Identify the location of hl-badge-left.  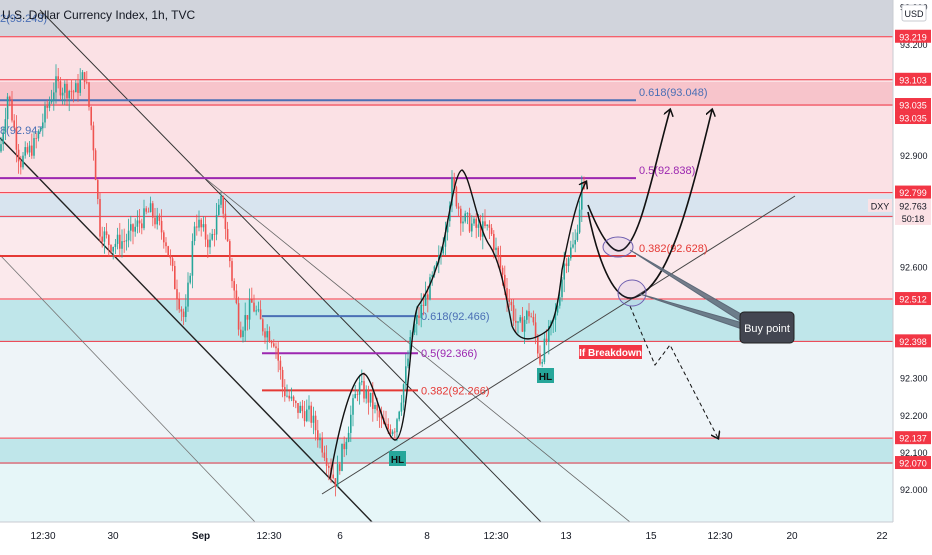
(397, 458).